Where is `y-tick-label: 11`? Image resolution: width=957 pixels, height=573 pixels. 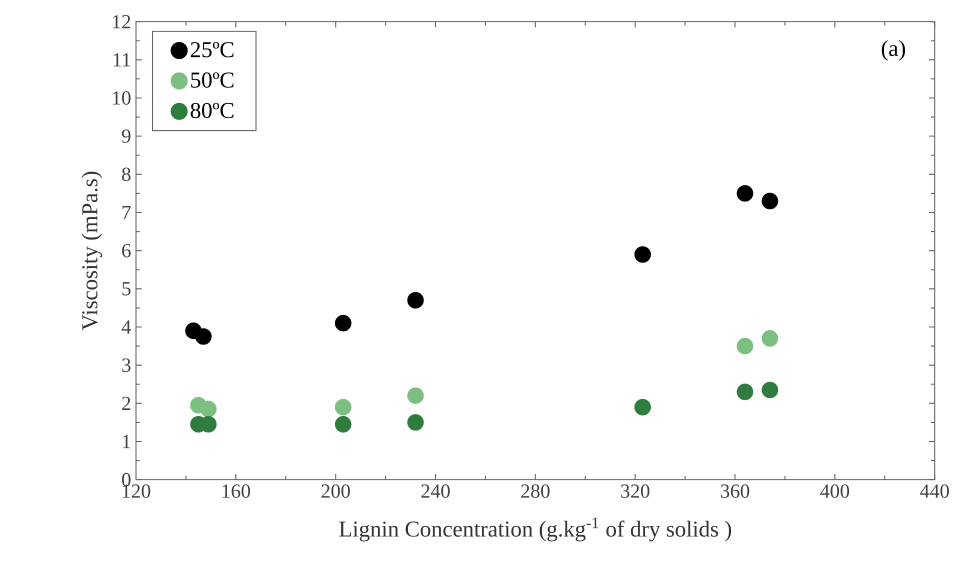 y-tick-label: 11 is located at coordinates (122, 59).